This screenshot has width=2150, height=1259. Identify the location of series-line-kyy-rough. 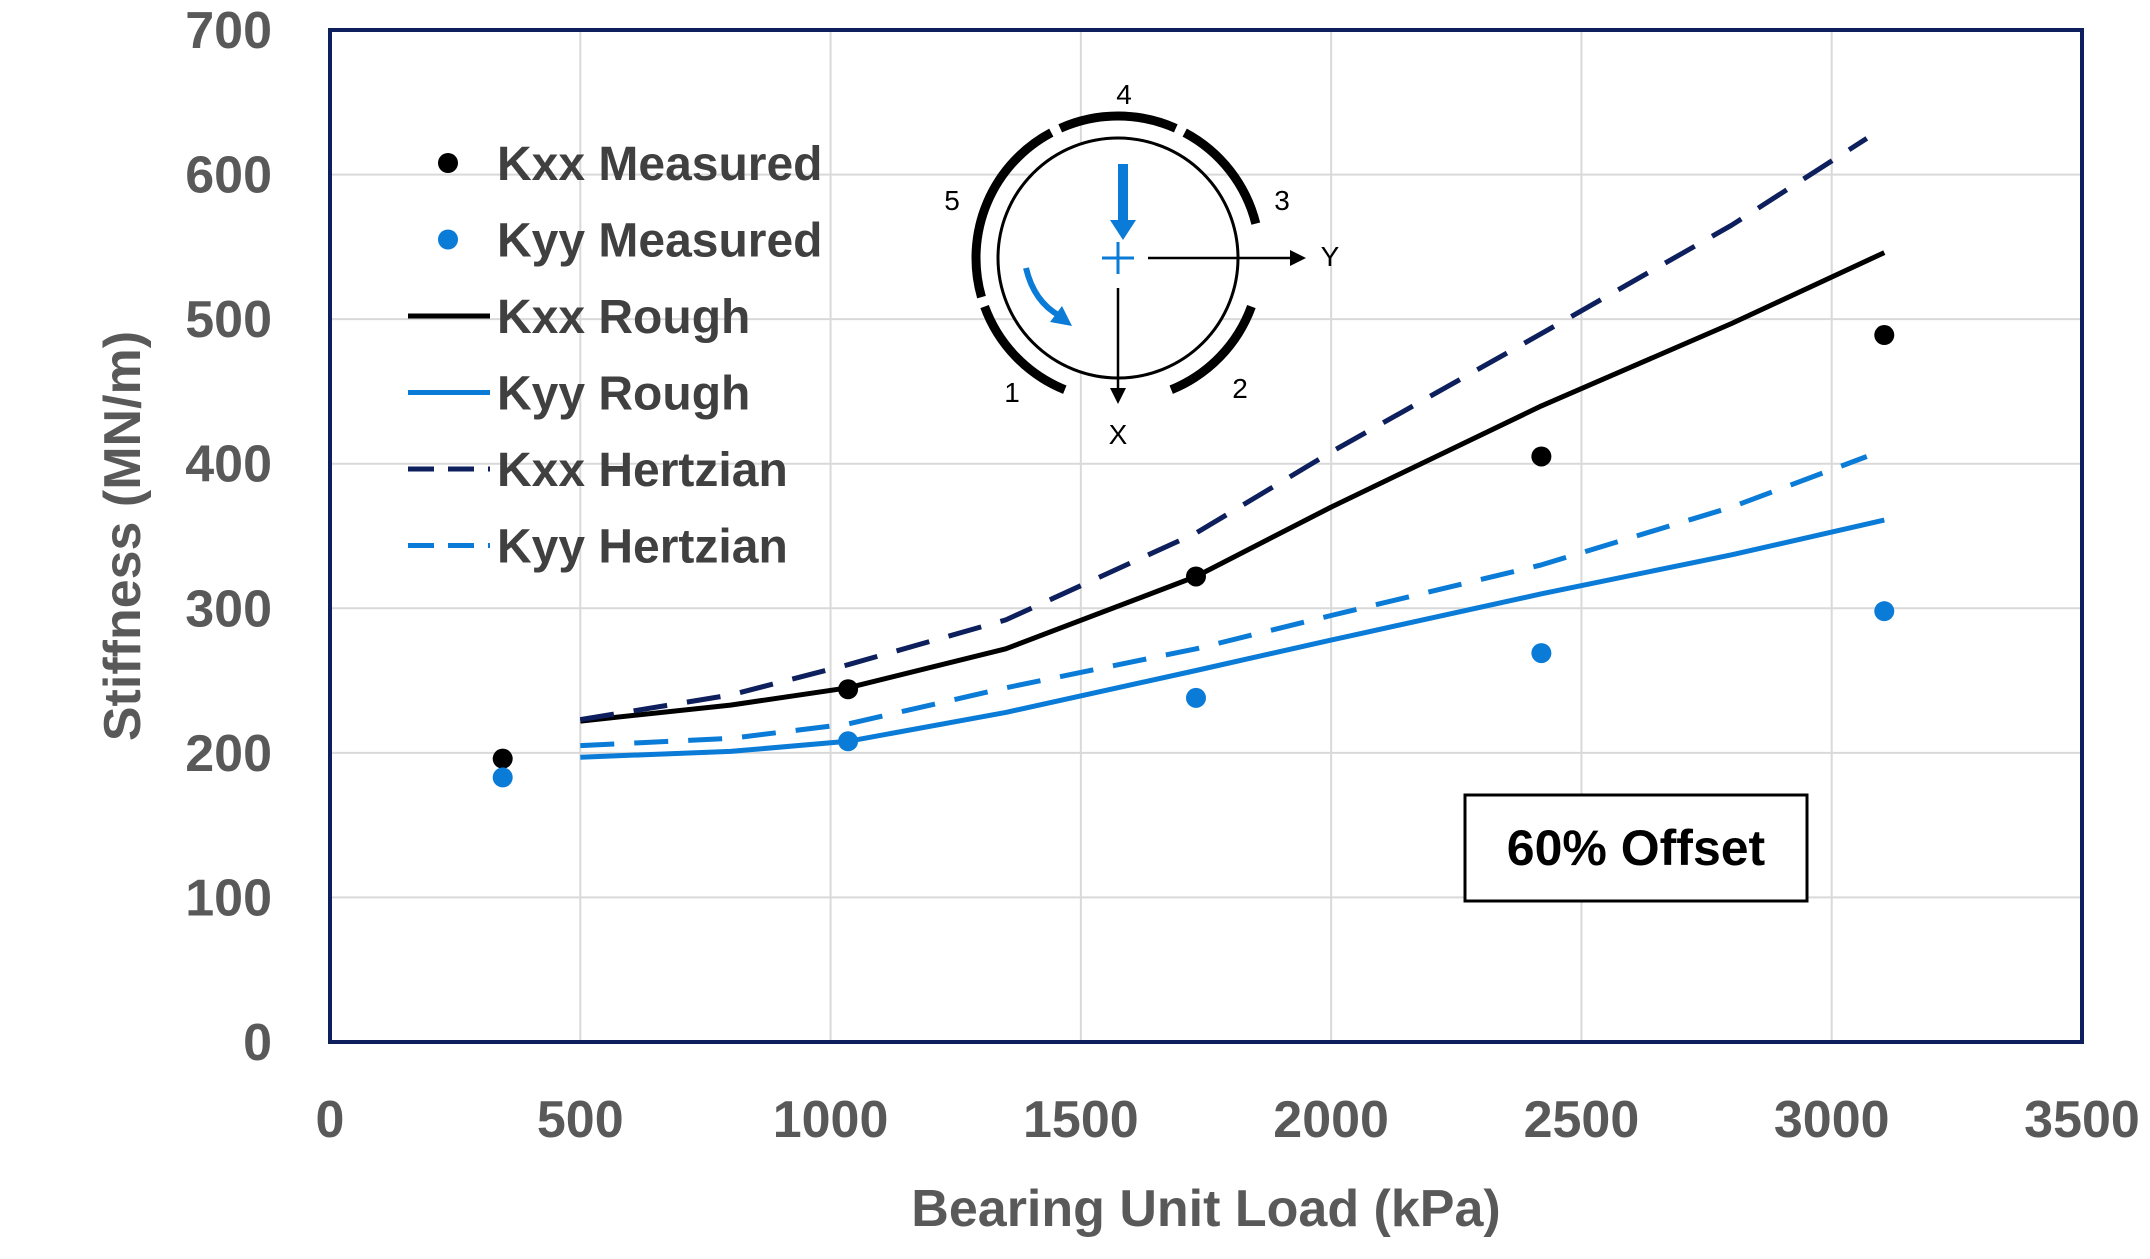
(1232, 638).